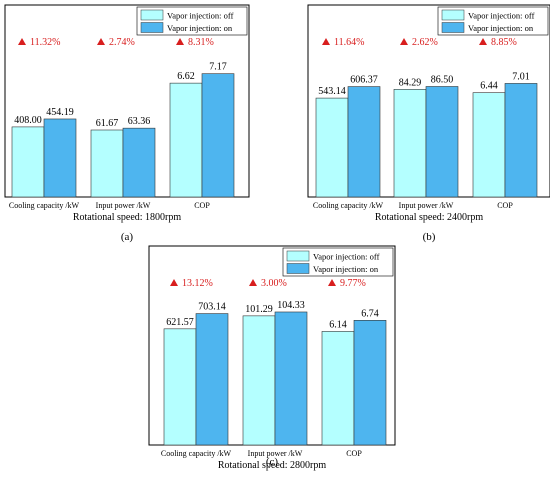  I want to click on panel-label: (b), so click(429, 237).